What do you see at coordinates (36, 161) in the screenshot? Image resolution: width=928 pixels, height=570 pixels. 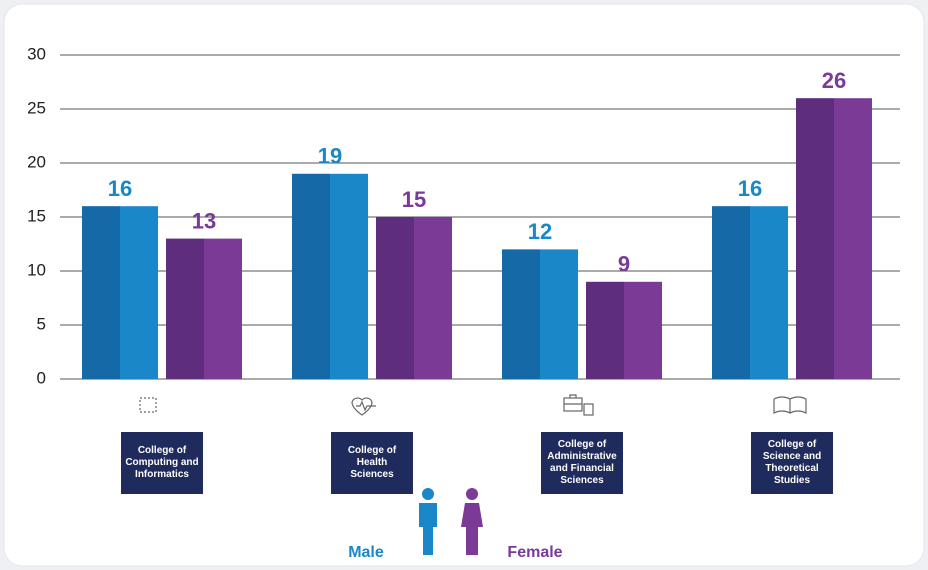 I see `y-tick-label: 20` at bounding box center [36, 161].